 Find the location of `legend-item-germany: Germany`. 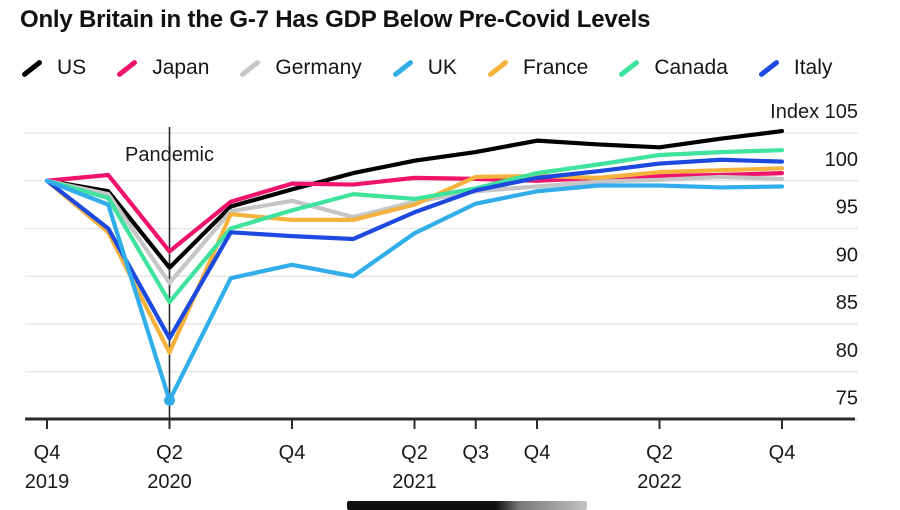

legend-item-germany: Germany is located at coordinates (300, 68).